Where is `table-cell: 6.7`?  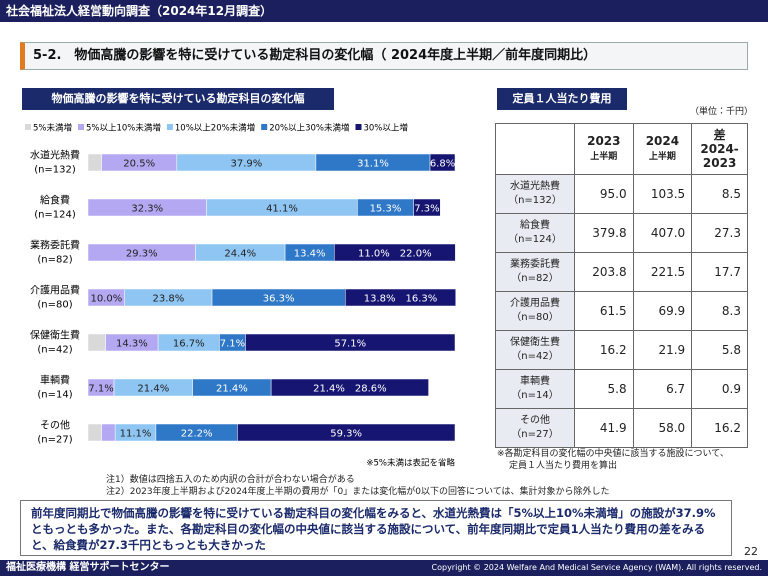 table-cell: 6.7 is located at coordinates (662, 389).